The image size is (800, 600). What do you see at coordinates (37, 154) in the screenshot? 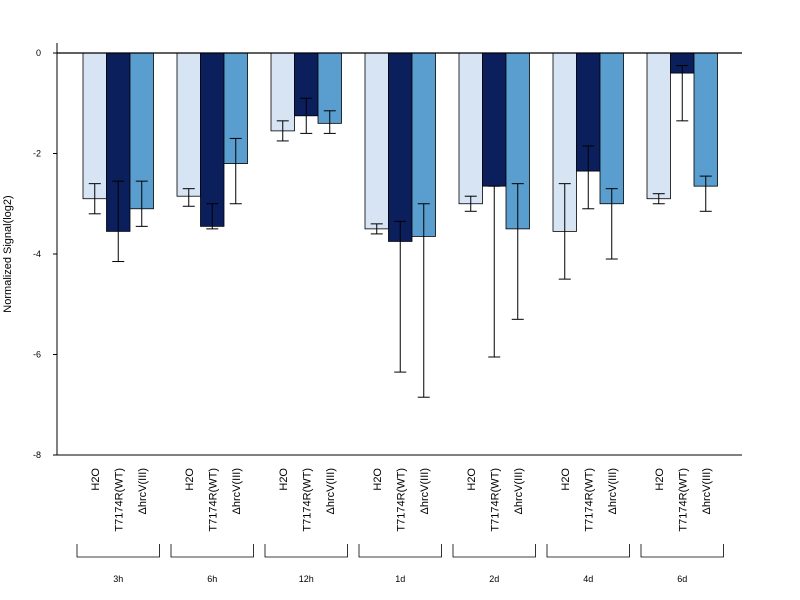
I see `y-tick-label: -2` at bounding box center [37, 154].